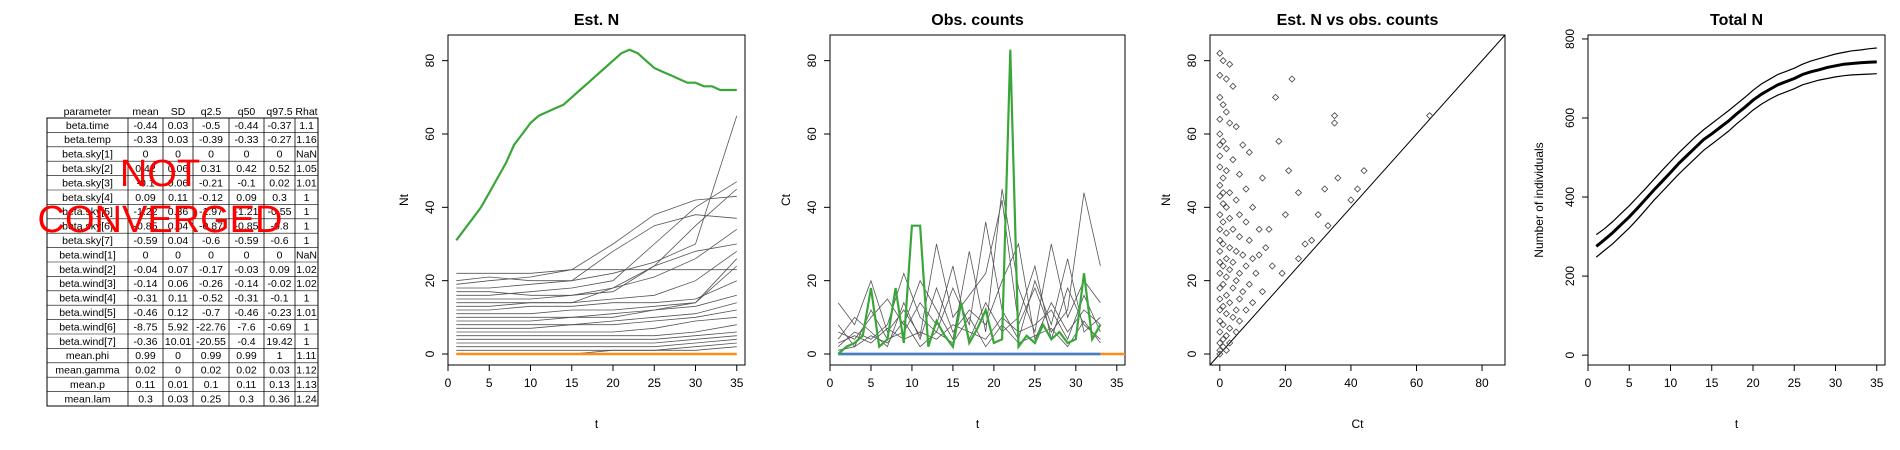 Image resolution: width=1900 pixels, height=450 pixels. I want to click on y-axis-label: Nt, so click(1166, 199).